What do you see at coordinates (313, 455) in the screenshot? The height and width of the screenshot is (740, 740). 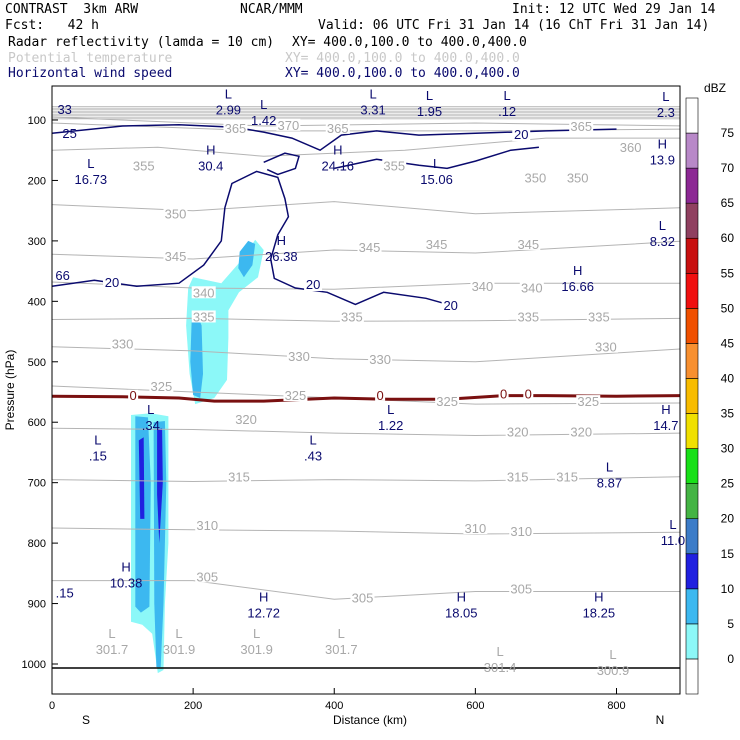 I see `wind-center-value: .43` at bounding box center [313, 455].